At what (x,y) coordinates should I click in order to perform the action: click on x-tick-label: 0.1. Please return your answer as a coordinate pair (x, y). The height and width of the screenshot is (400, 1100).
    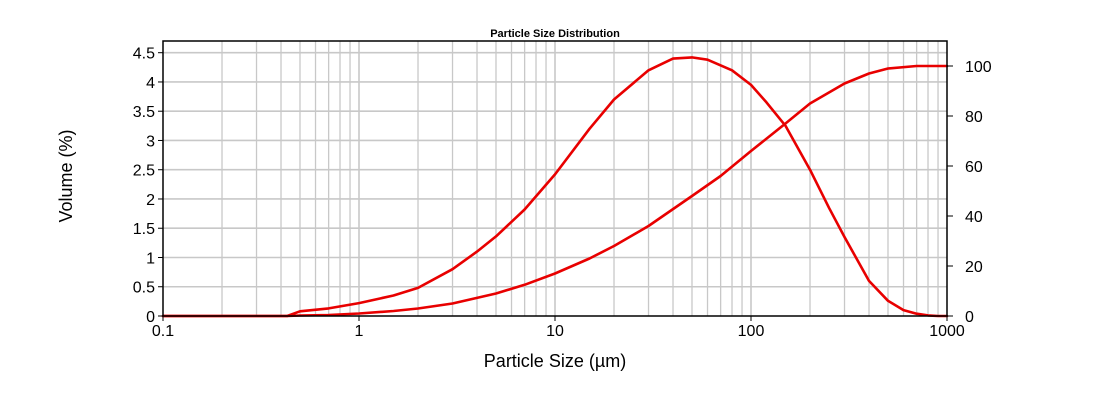
    Looking at the image, I should click on (163, 331).